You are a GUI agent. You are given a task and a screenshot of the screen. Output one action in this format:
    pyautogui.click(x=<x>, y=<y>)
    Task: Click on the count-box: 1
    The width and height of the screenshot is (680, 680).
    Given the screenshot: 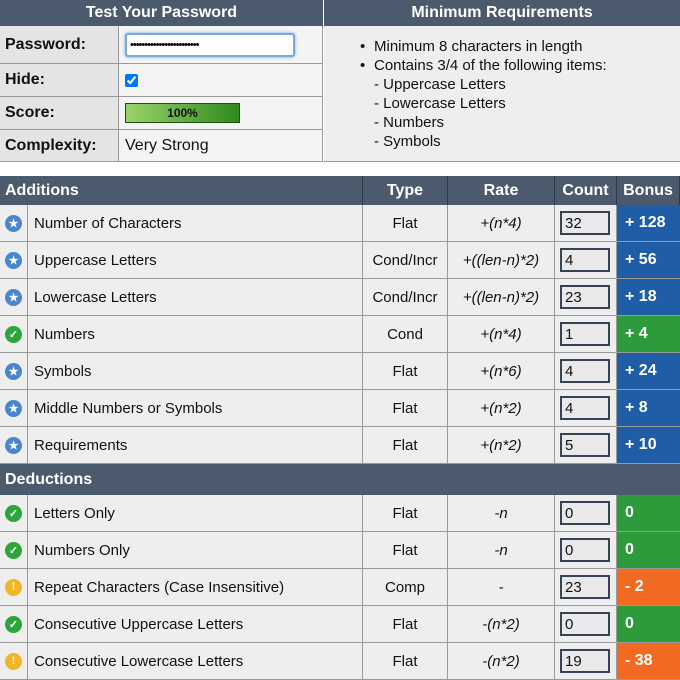 What is the action you would take?
    pyautogui.click(x=585, y=334)
    